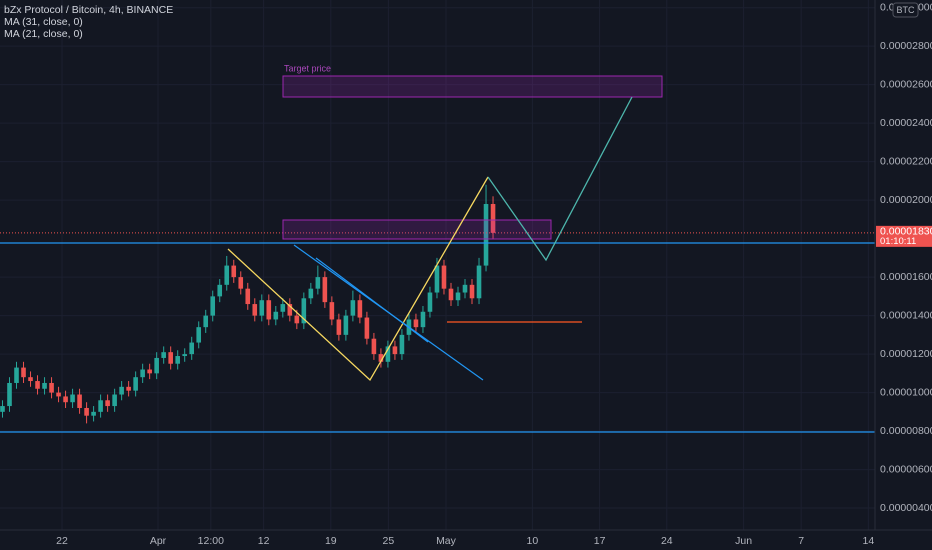 The width and height of the screenshot is (932, 550). Describe the element at coordinates (446, 541) in the screenshot. I see `x-tick-label: May` at that location.